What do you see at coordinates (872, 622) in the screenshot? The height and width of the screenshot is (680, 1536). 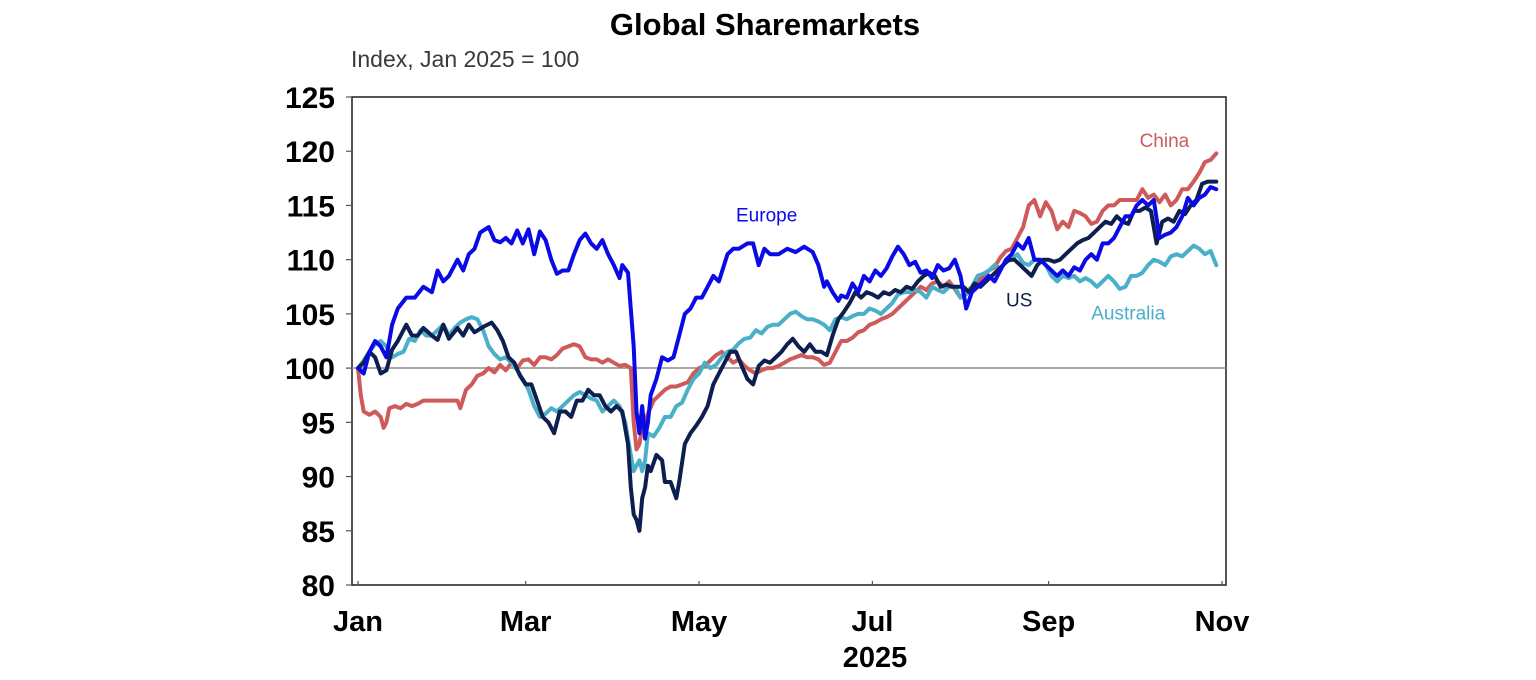 I see `x-tick-label: Jul` at bounding box center [872, 622].